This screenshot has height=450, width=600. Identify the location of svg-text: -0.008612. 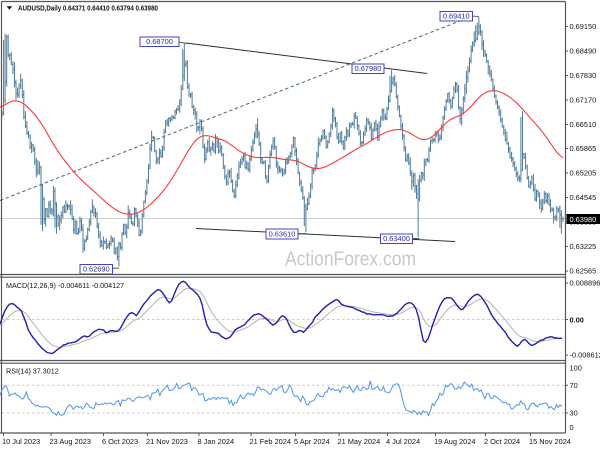
(585, 355).